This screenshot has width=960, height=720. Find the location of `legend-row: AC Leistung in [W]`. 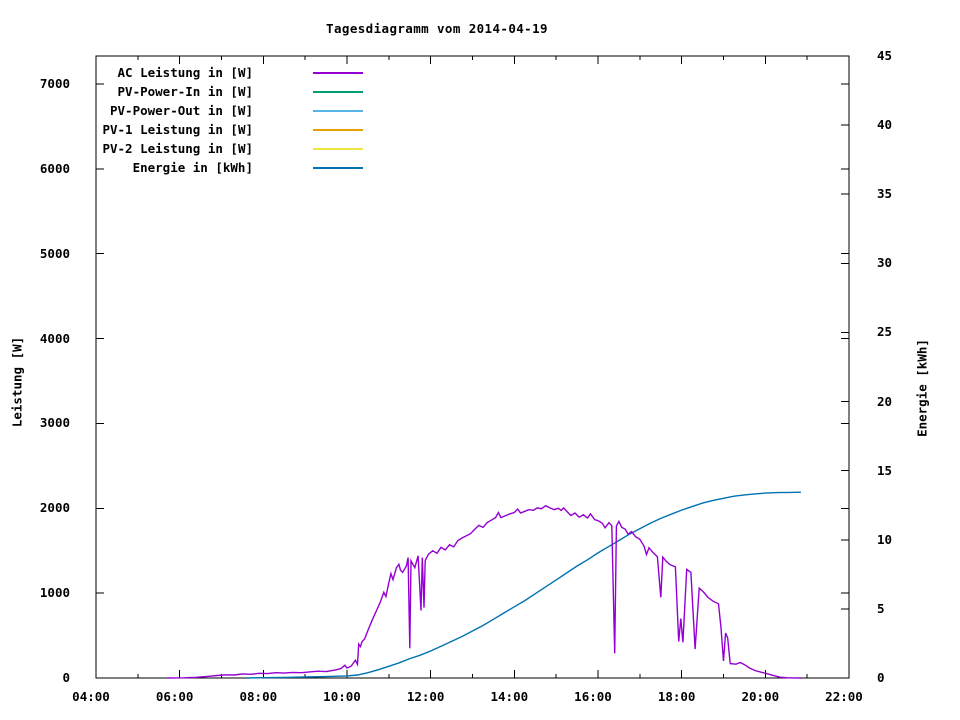

legend-row: AC Leistung in [W] is located at coordinates (241, 72).